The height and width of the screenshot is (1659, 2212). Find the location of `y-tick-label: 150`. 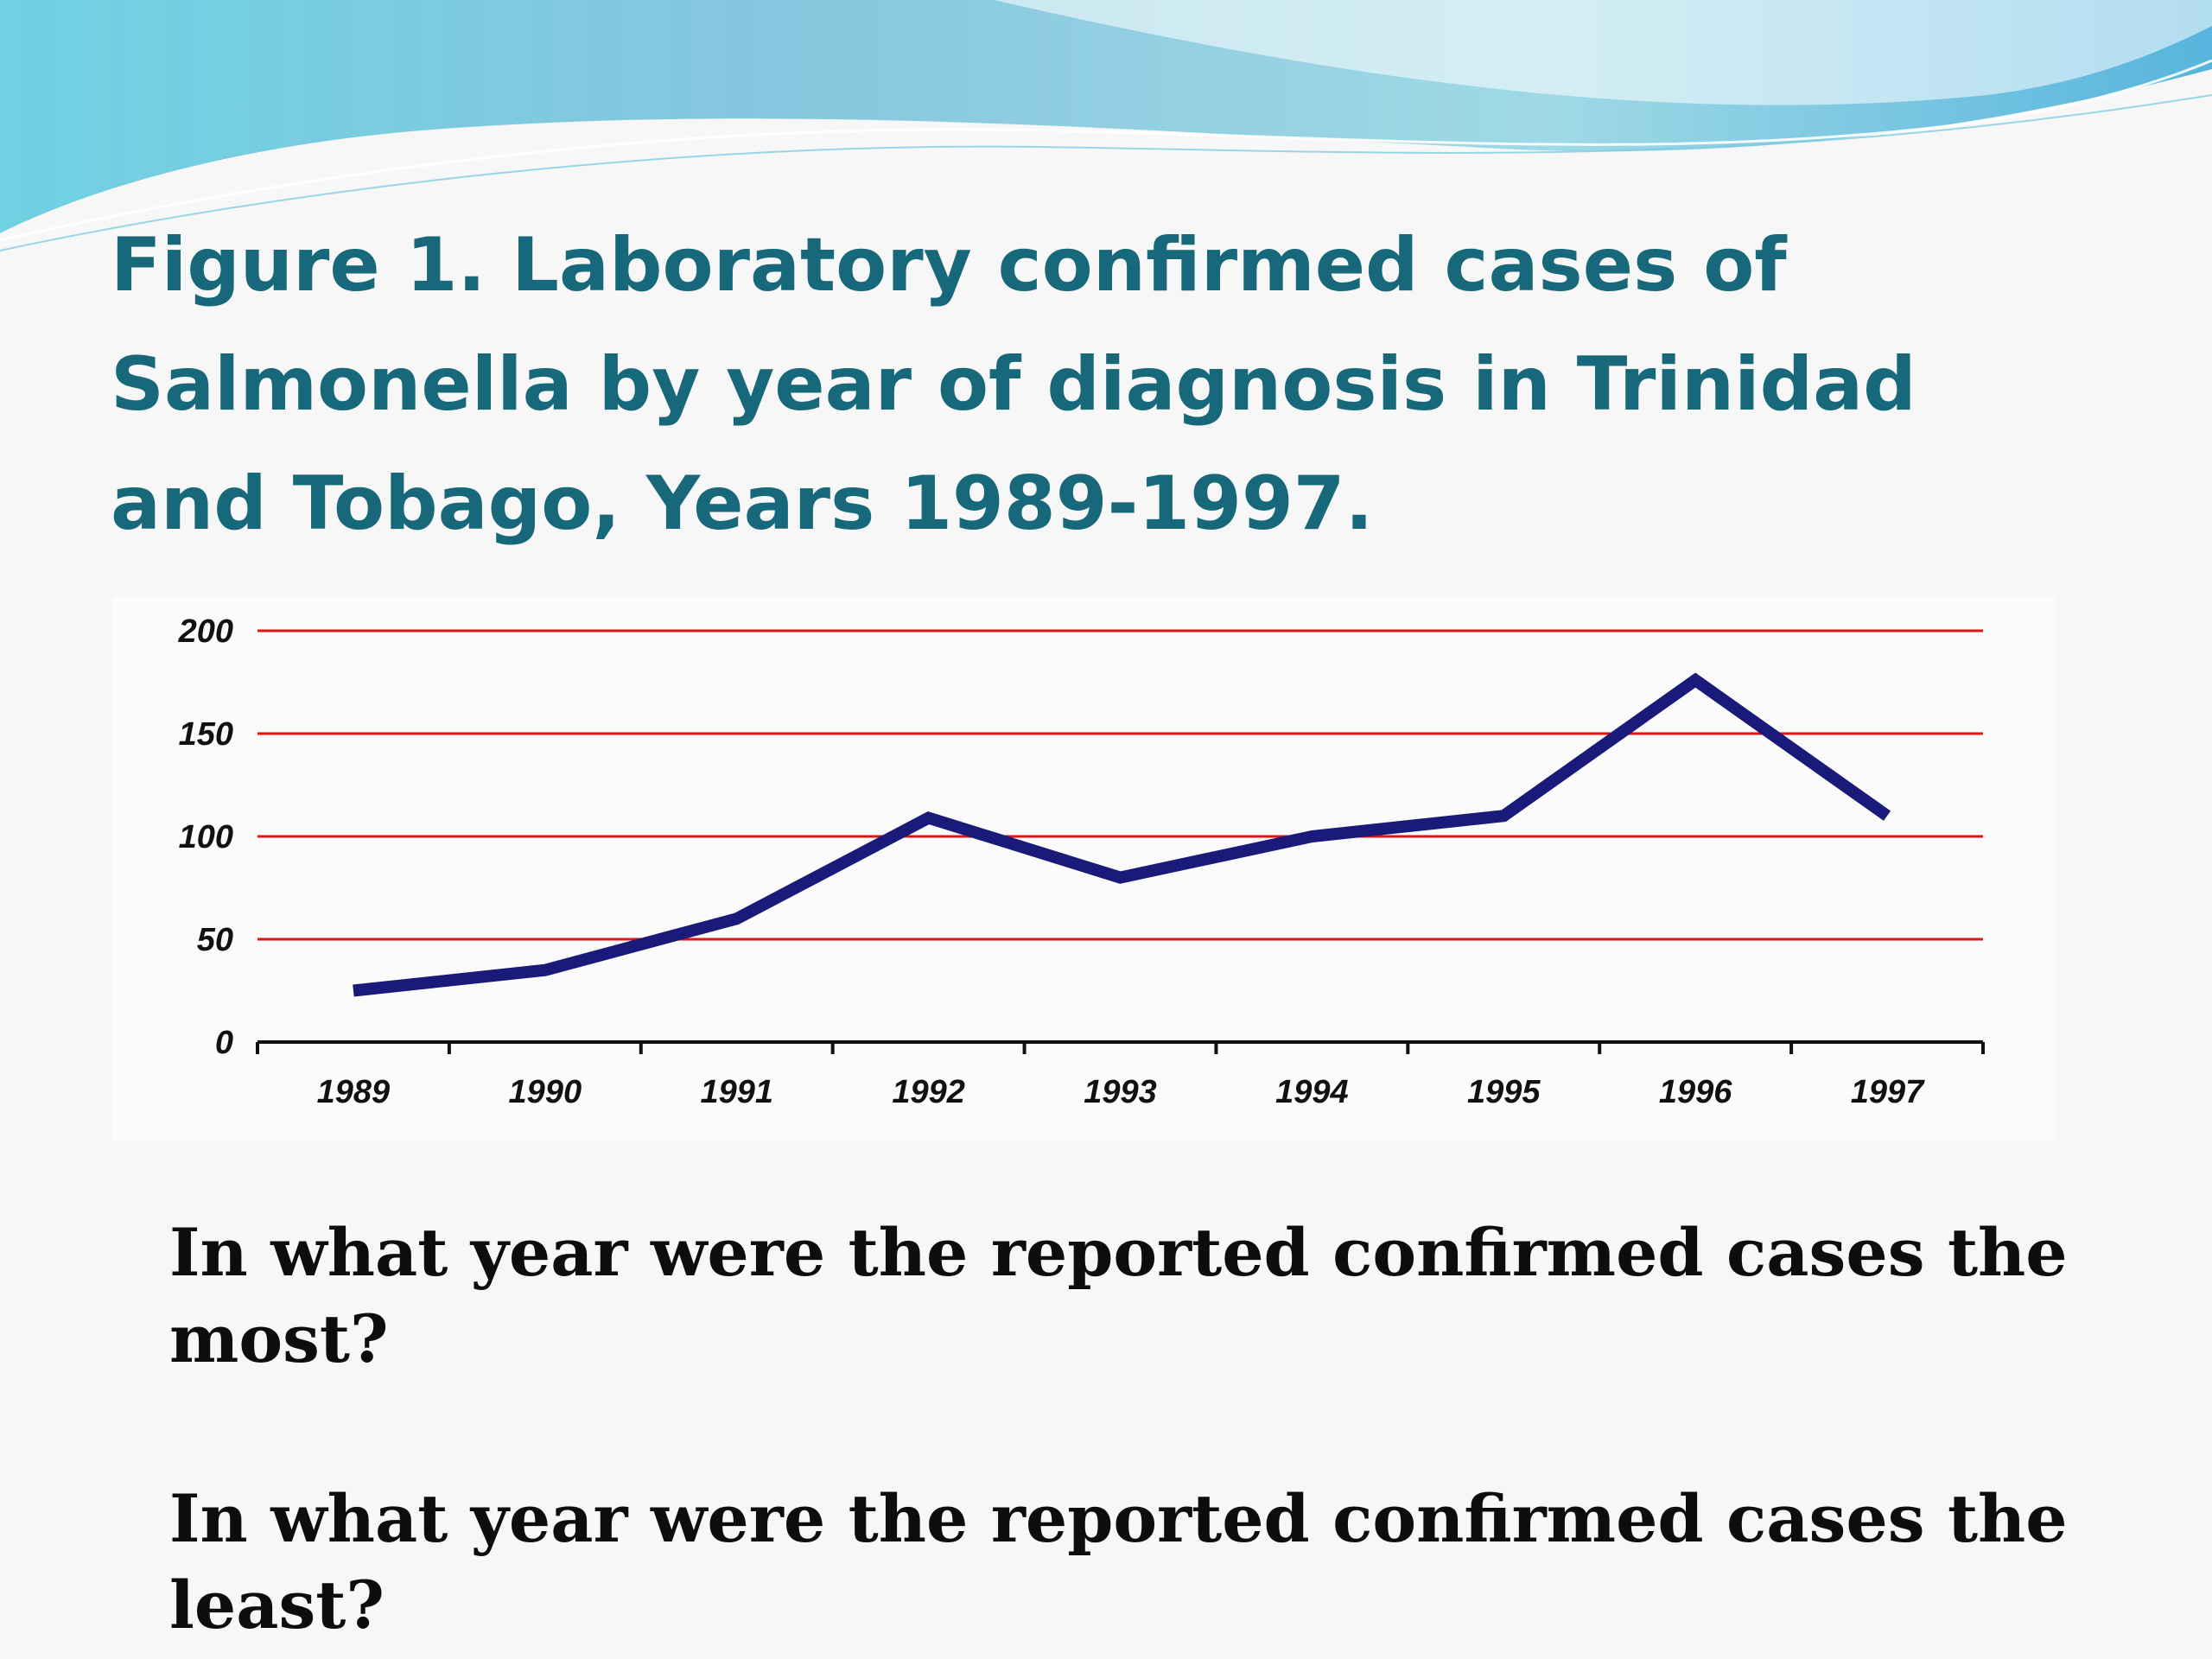

y-tick-label: 150 is located at coordinates (206, 734).